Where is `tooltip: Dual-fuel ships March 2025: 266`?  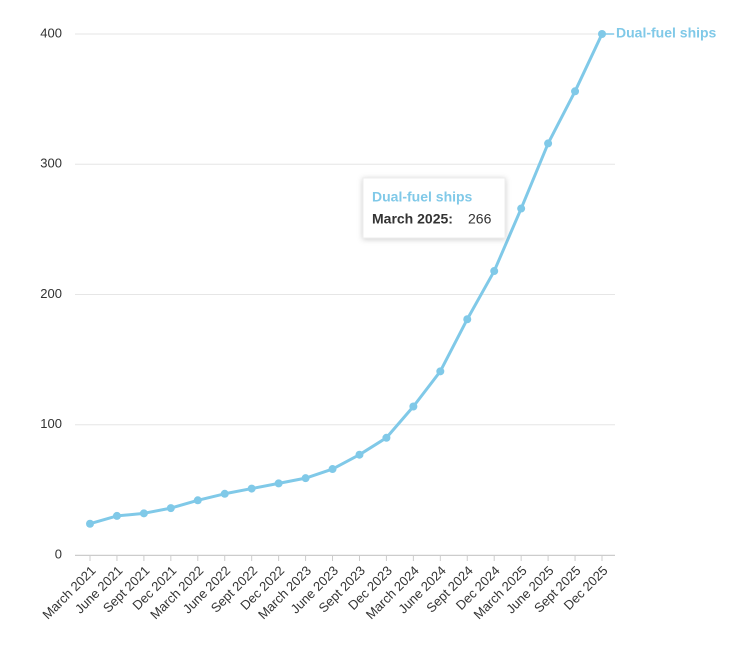
tooltip: Dual-fuel ships March 2025: 266 is located at coordinates (434, 208).